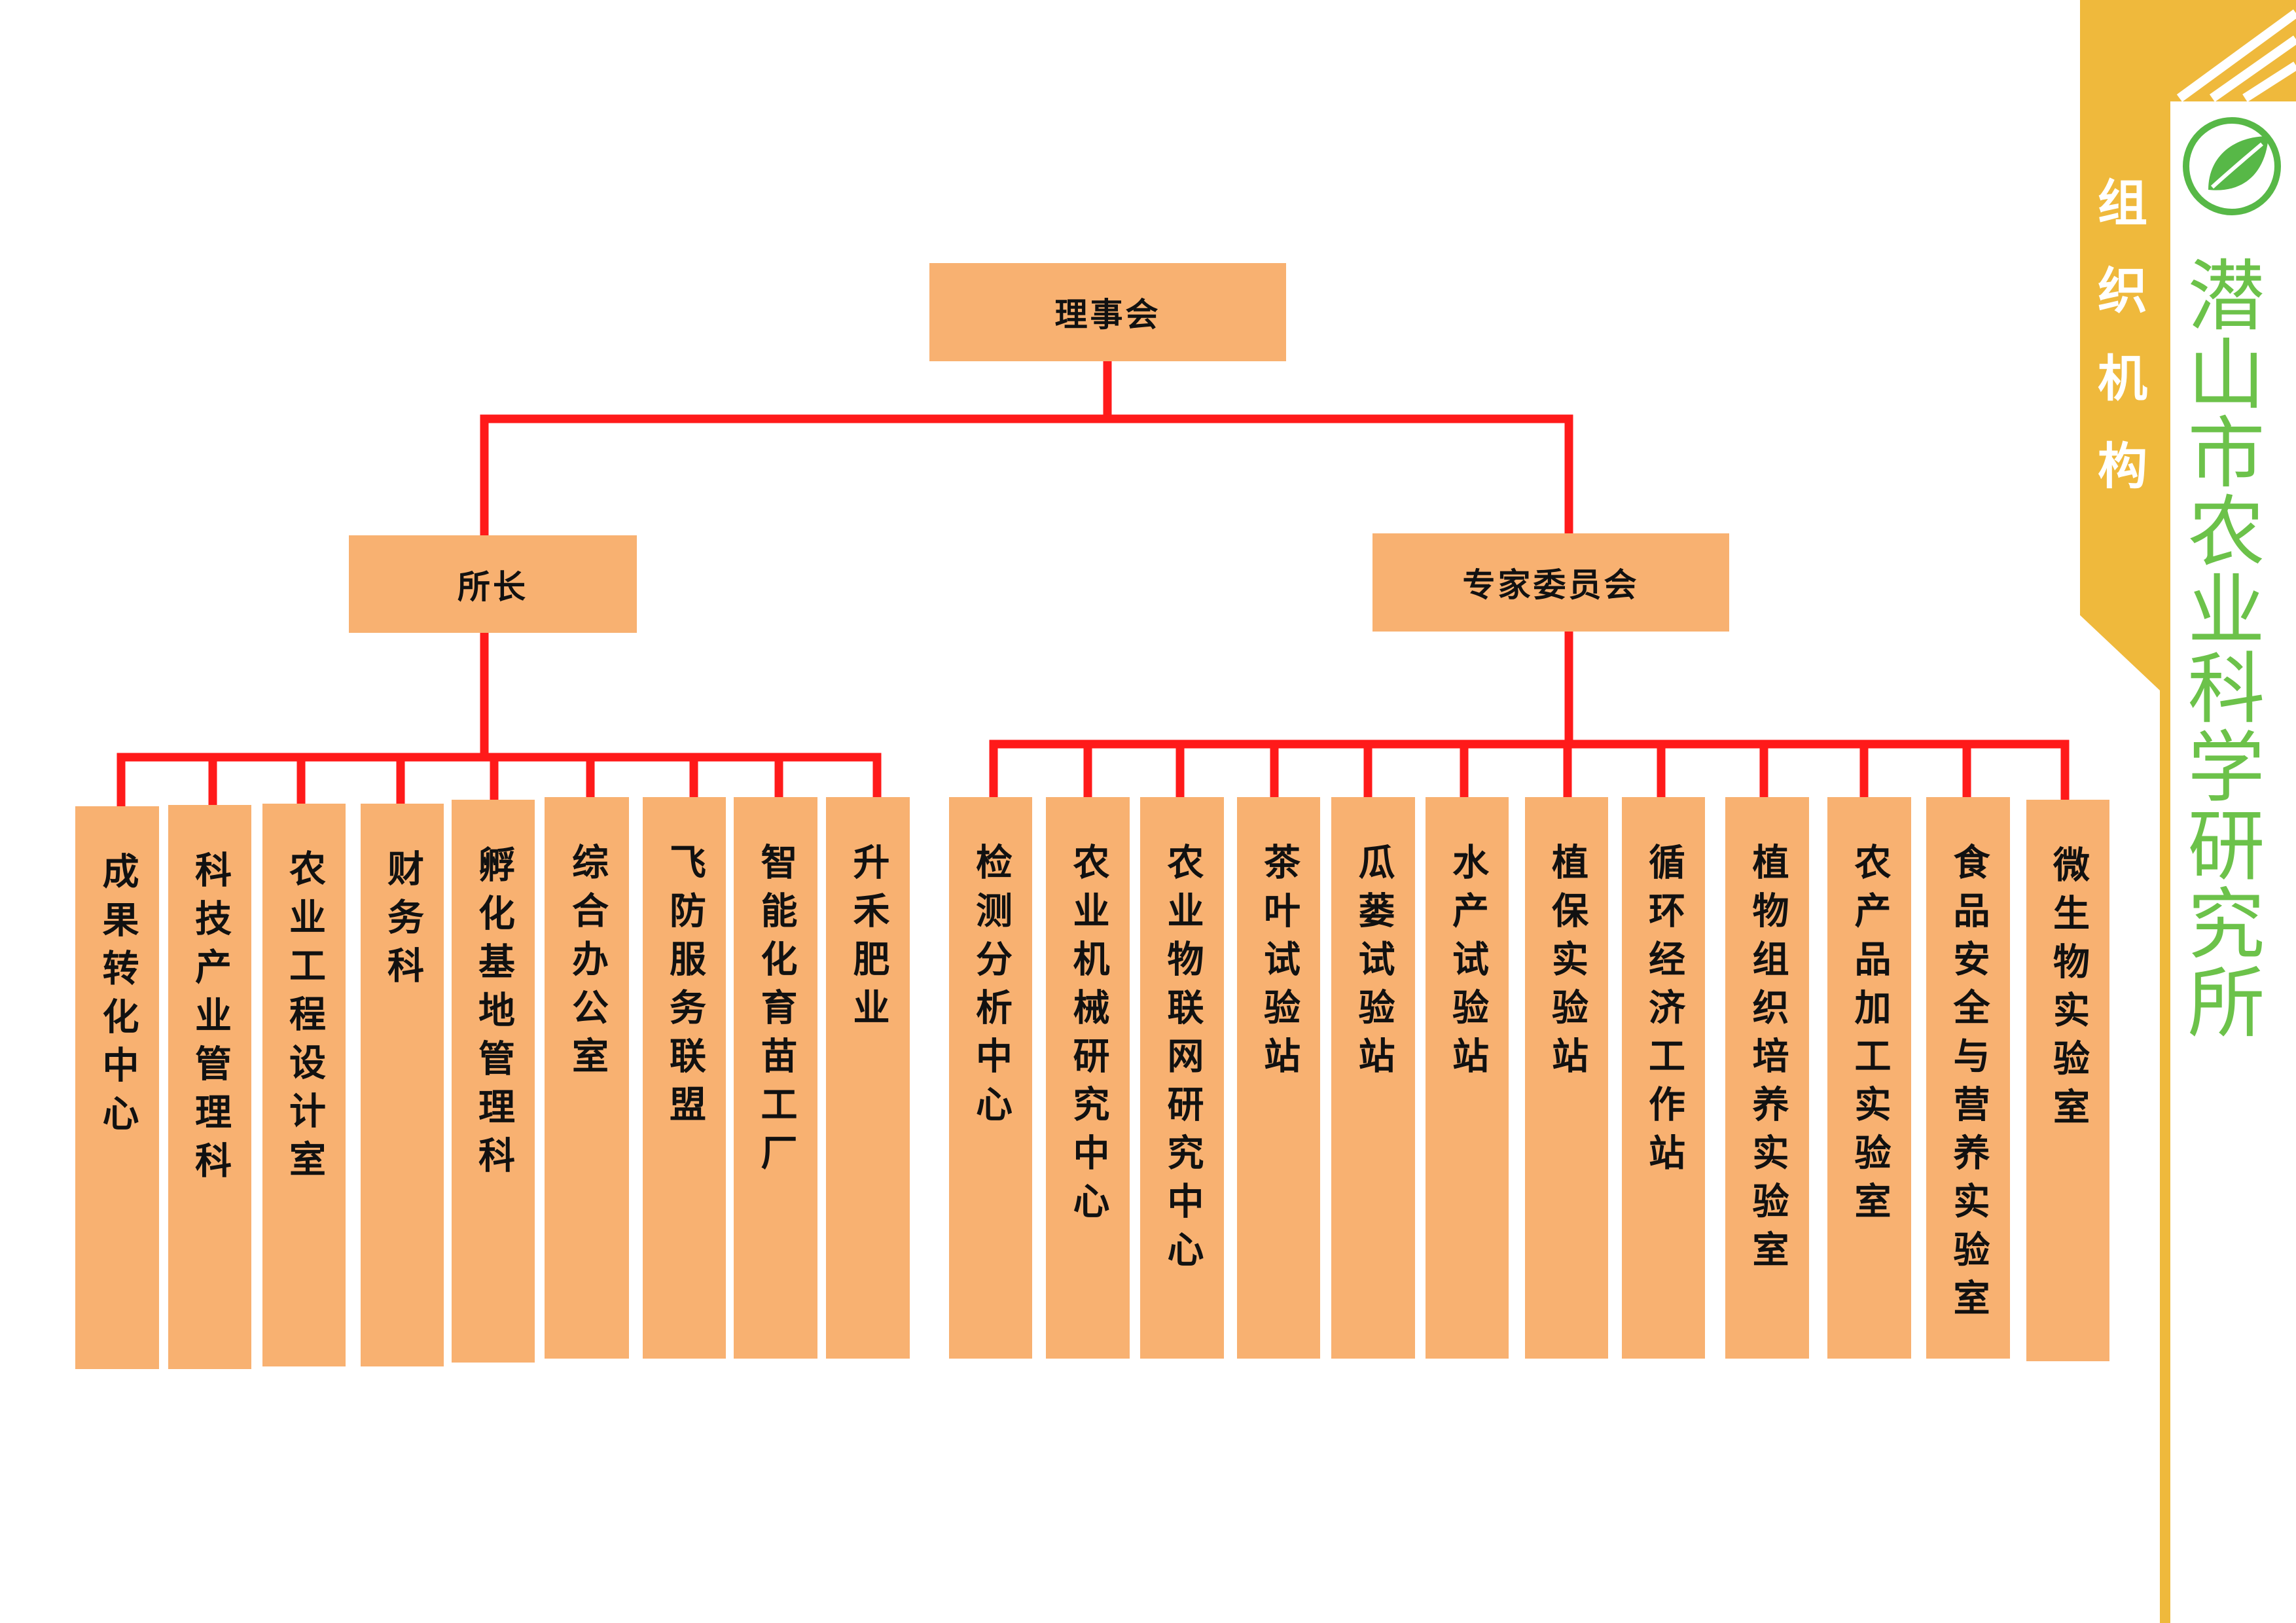 This screenshot has width=2296, height=1623. What do you see at coordinates (1869, 1036) in the screenshot?
I see `unit-label: 农产品加工实验室` at bounding box center [1869, 1036].